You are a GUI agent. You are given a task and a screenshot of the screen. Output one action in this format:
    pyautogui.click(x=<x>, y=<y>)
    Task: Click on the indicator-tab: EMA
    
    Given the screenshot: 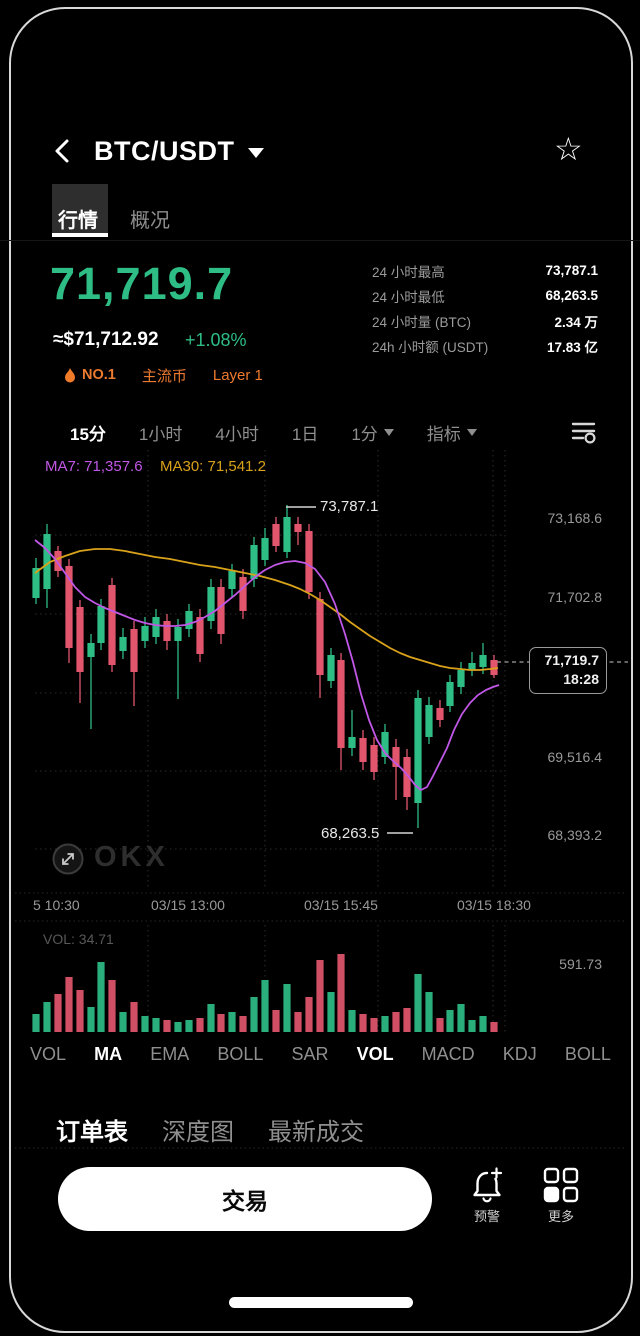 What is the action you would take?
    pyautogui.click(x=170, y=1054)
    